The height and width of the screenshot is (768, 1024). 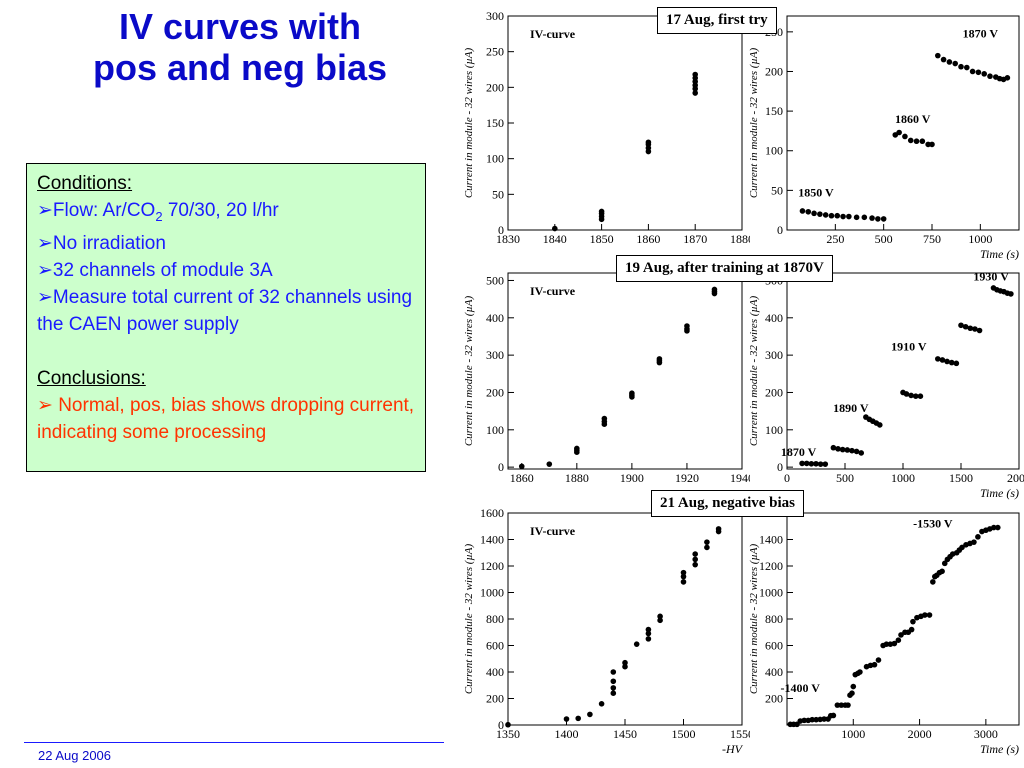 I want to click on condition-text: No irradiation, so click(x=109, y=243).